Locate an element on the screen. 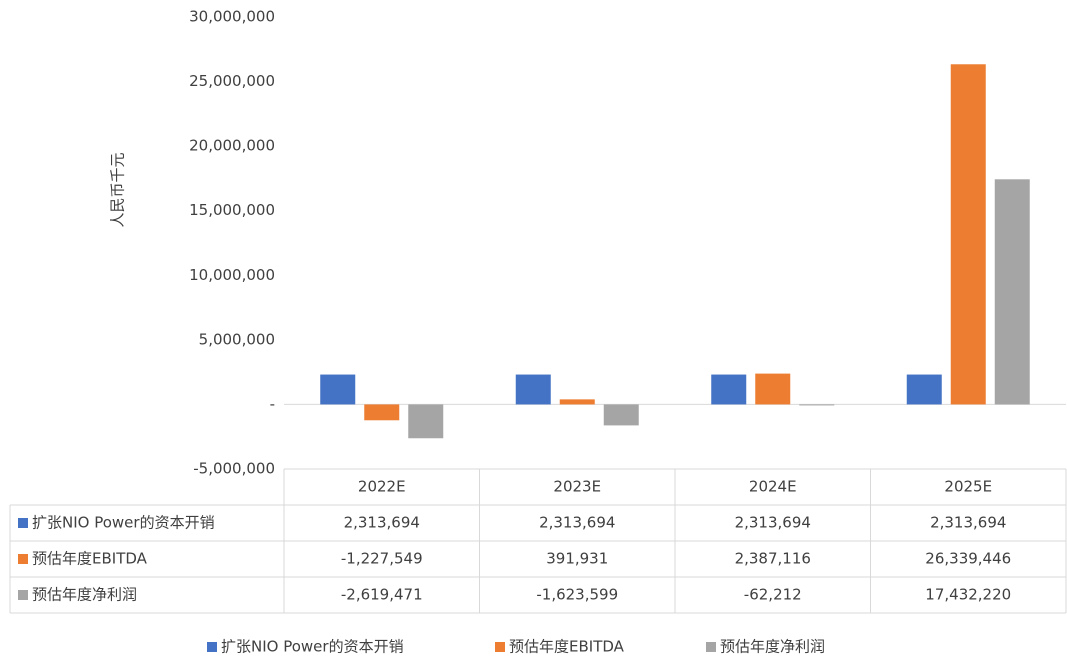 This screenshot has height=659, width=1067. legend-label: 扩张NIO Power的资本开销 is located at coordinates (312, 647).